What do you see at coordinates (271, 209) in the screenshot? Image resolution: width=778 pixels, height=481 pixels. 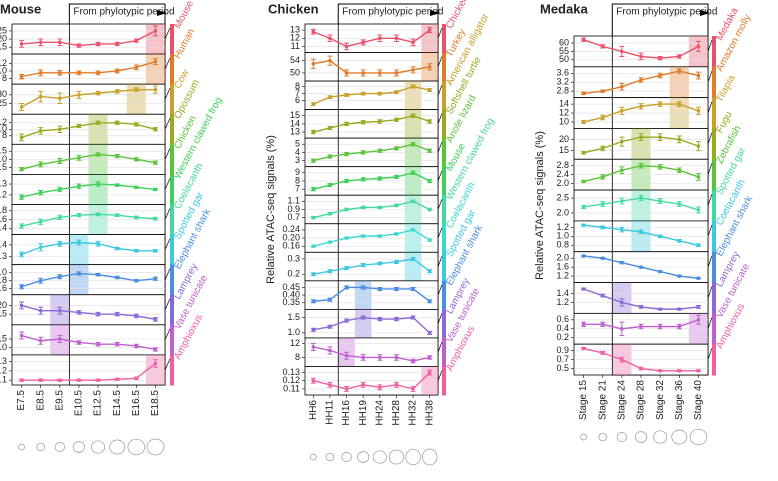 I see `y-axis-label: Relative ATAC-seq signals (%)` at bounding box center [271, 209].